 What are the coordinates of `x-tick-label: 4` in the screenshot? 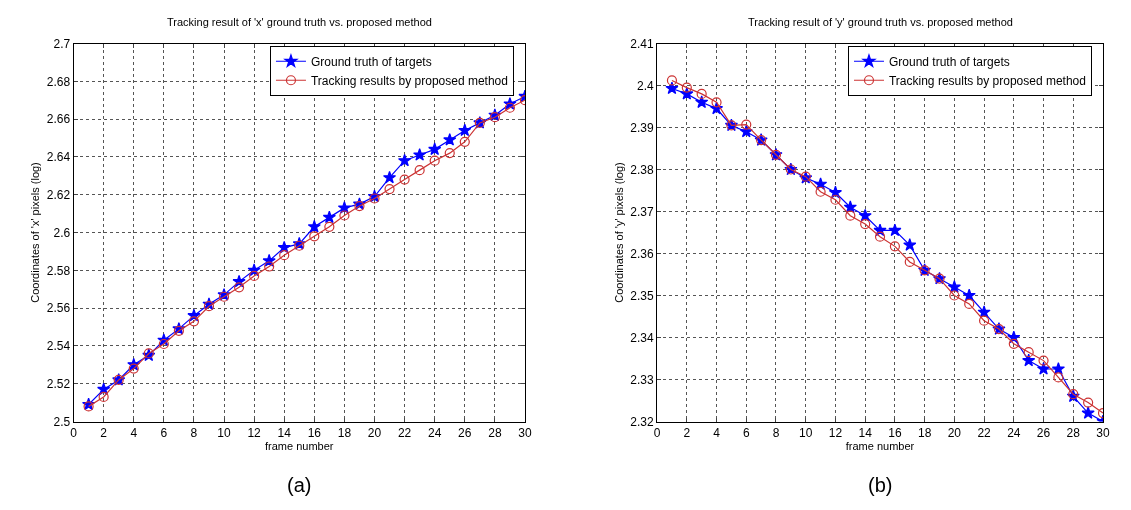 It's located at (134, 432).